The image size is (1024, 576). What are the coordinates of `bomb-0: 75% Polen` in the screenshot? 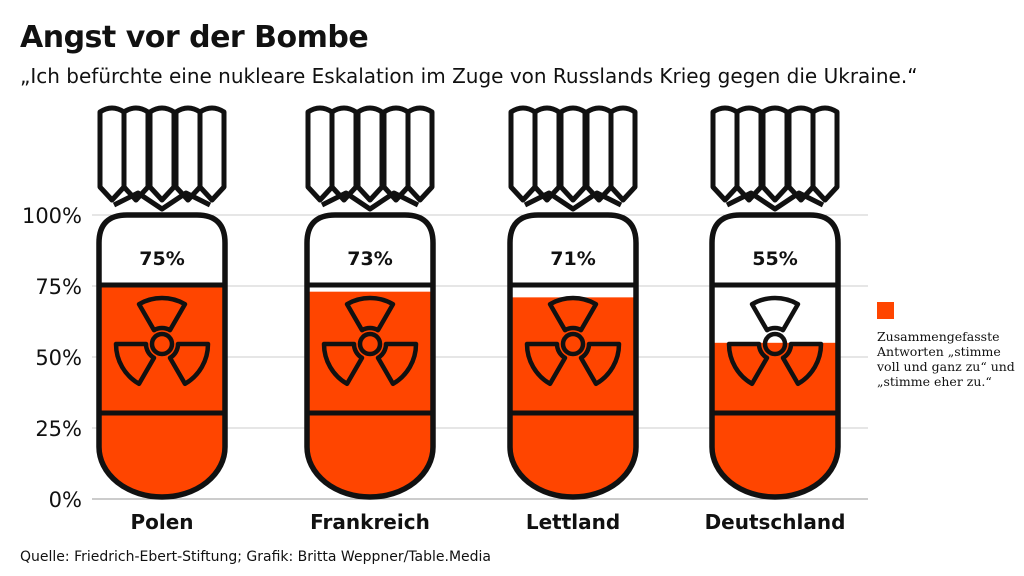 It's located at (162, 319).